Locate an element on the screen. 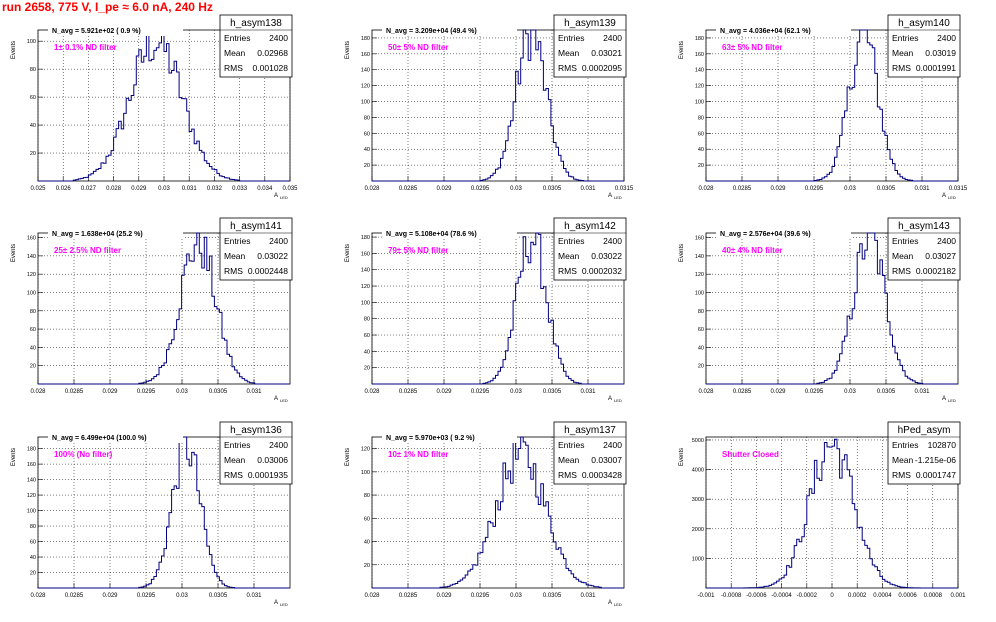  run-title: run 2658, 775 V, I_pe ≈ 6.0 nA, 240 Hz is located at coordinates (107, 7).